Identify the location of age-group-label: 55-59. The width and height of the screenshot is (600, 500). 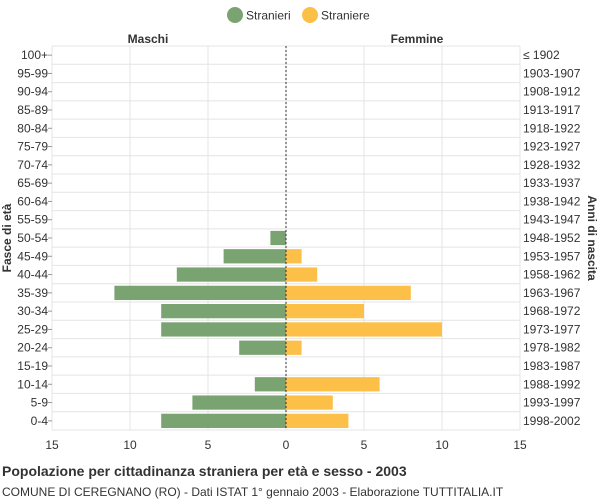
(32, 220).